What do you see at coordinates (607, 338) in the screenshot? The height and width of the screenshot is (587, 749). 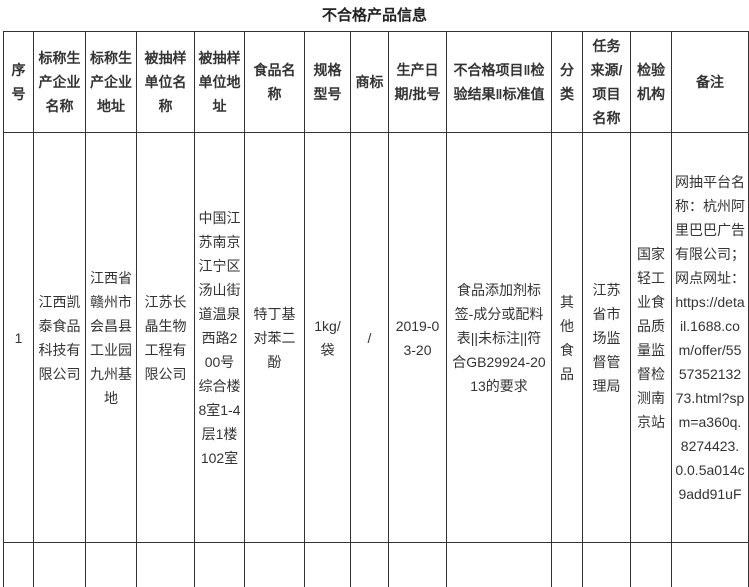 I see `cell-task-source: 江苏省市场监督管理局` at bounding box center [607, 338].